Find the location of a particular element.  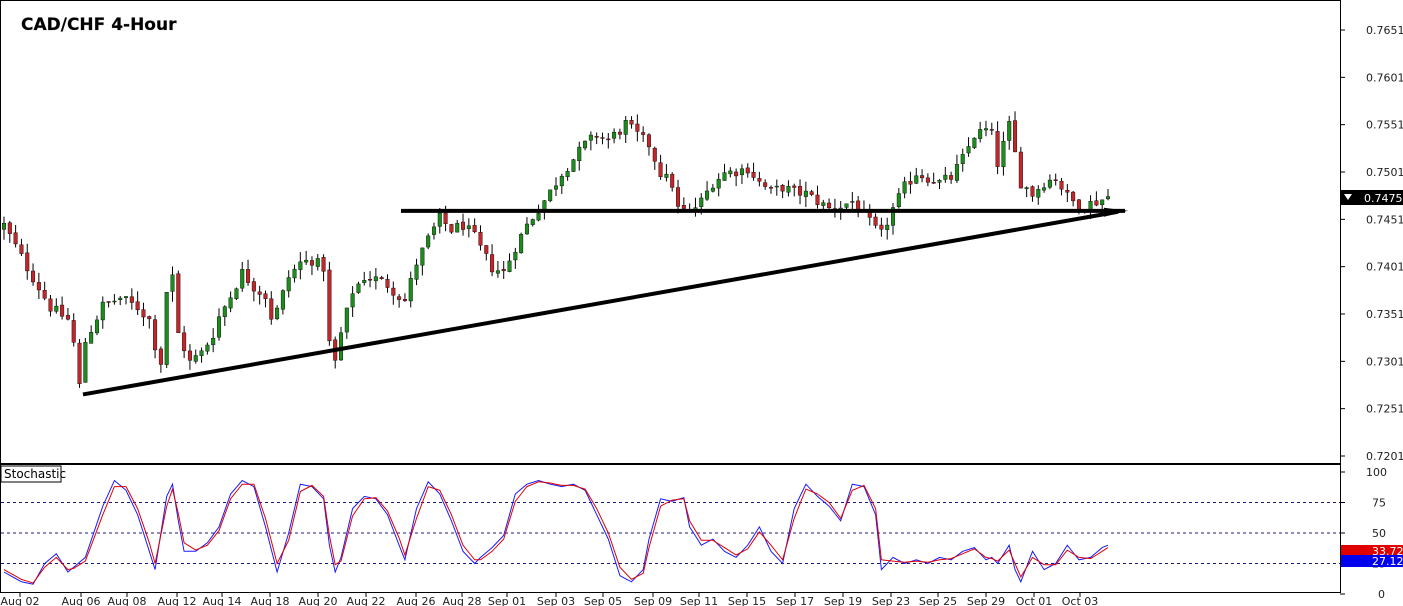

x-tick-label: Sep 01 is located at coordinates (507, 600).